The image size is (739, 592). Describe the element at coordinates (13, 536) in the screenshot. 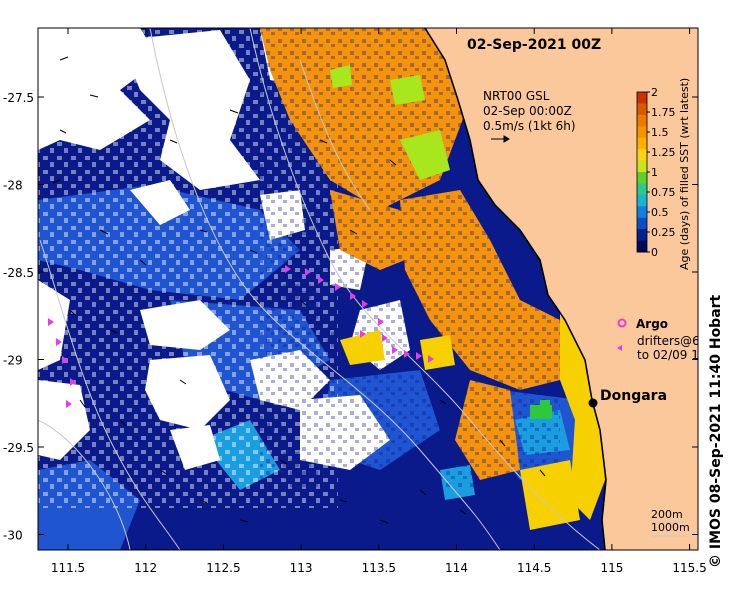

I see `y-tick-label: -30` at that location.